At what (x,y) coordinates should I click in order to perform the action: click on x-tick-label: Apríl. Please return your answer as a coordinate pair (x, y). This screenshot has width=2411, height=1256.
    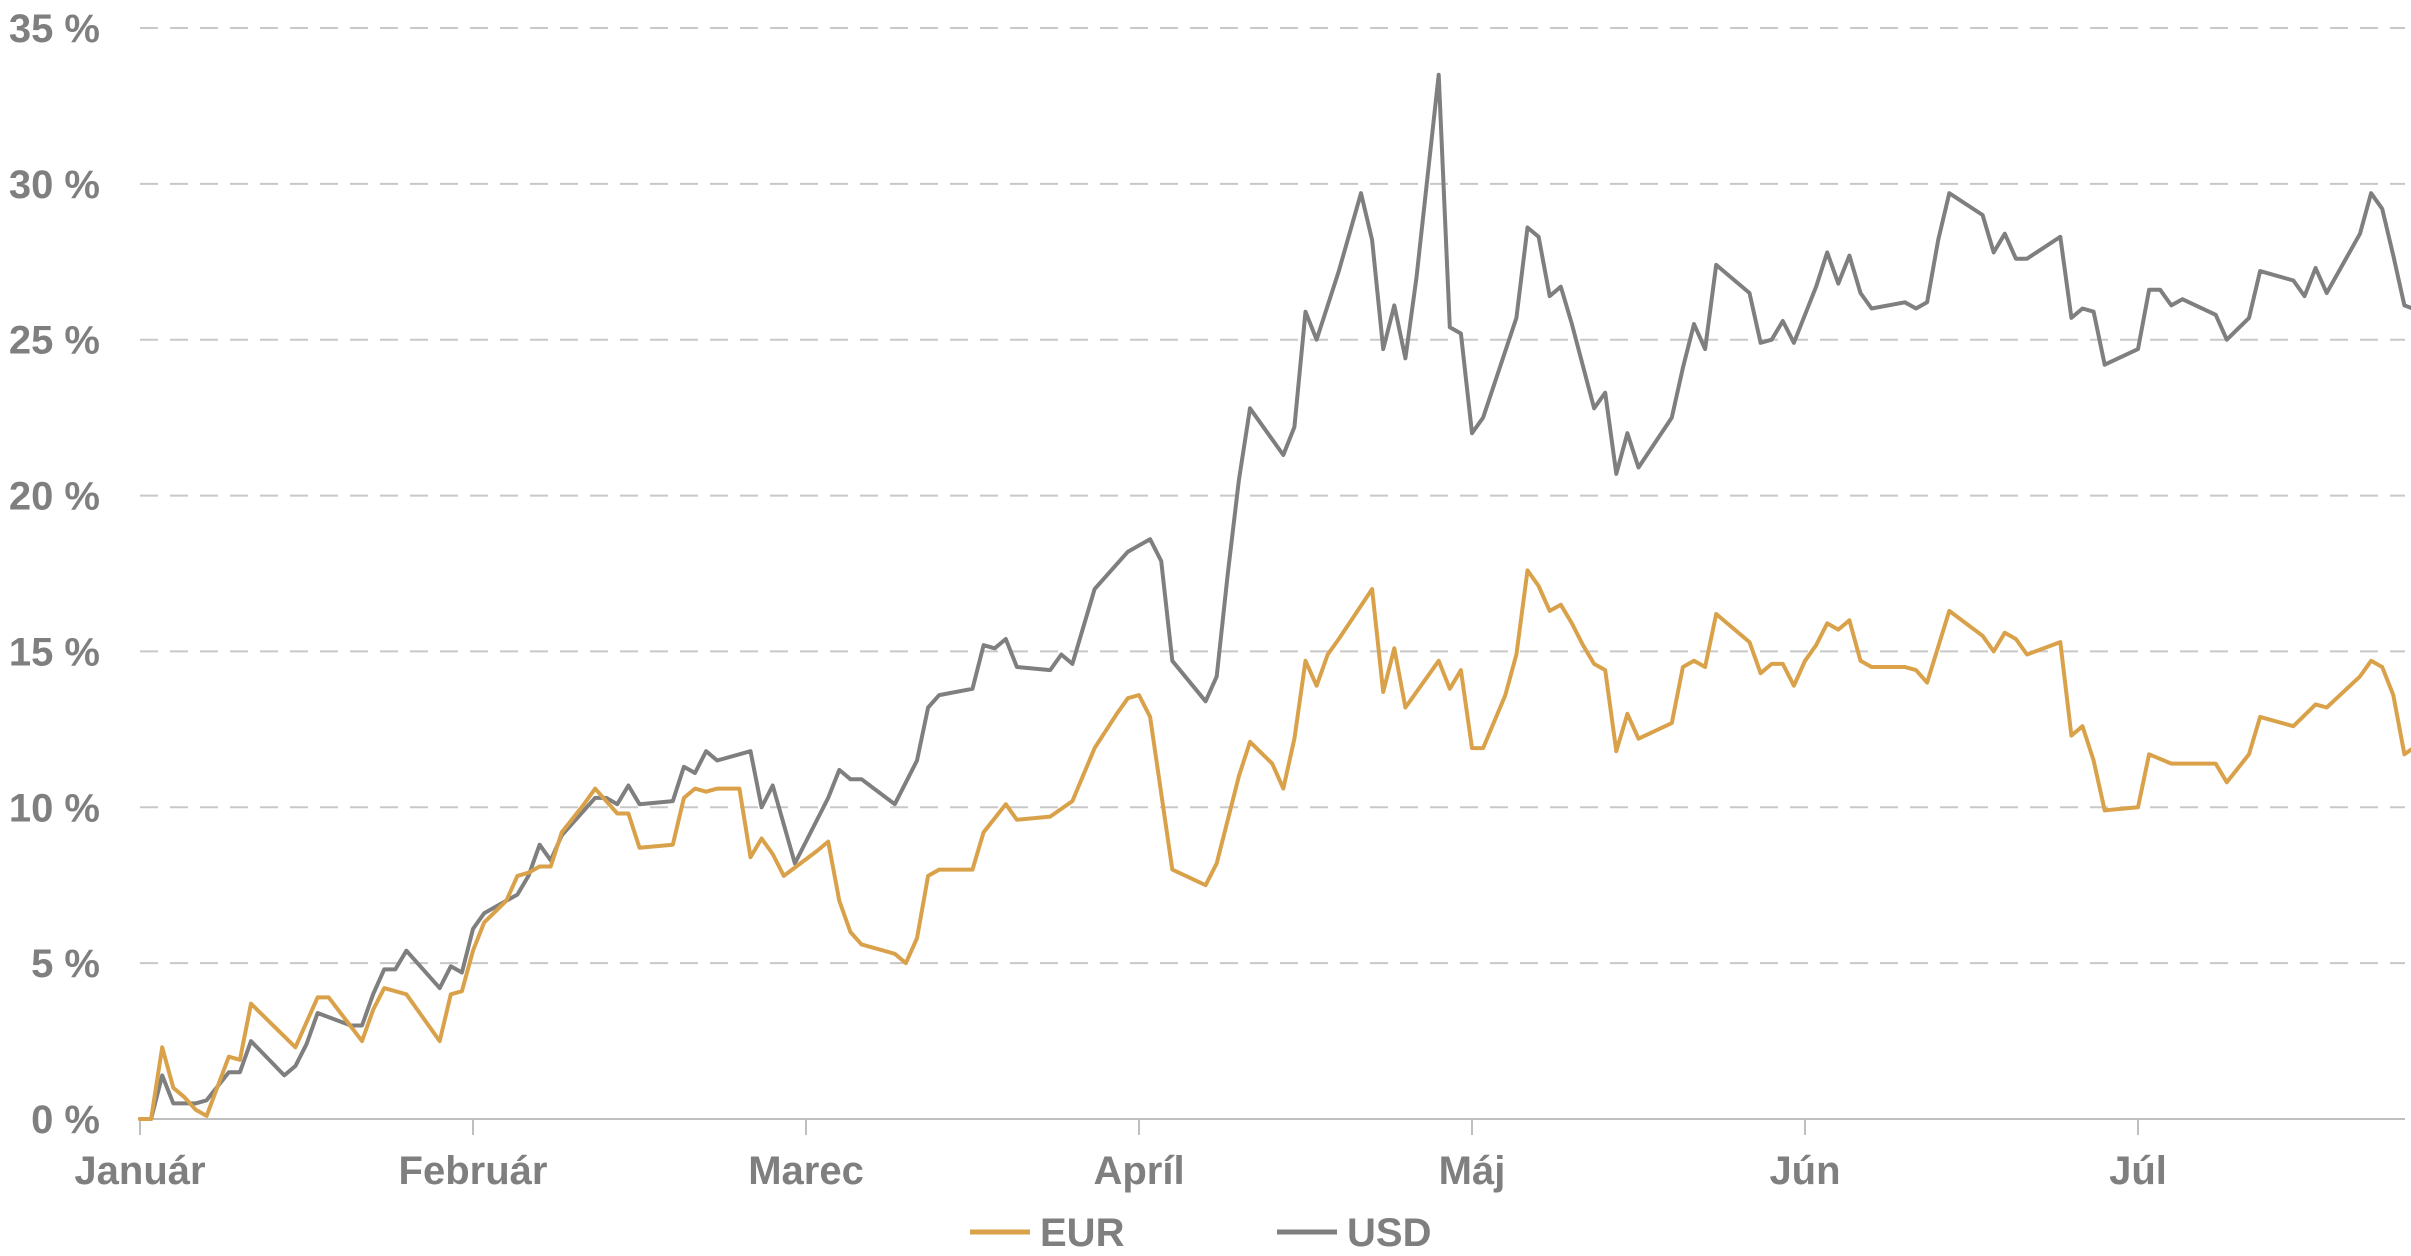
    Looking at the image, I should click on (1138, 1171).